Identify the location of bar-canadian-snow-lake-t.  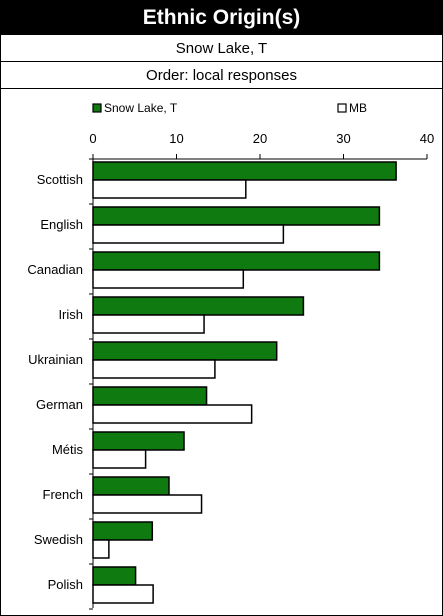
(236, 261).